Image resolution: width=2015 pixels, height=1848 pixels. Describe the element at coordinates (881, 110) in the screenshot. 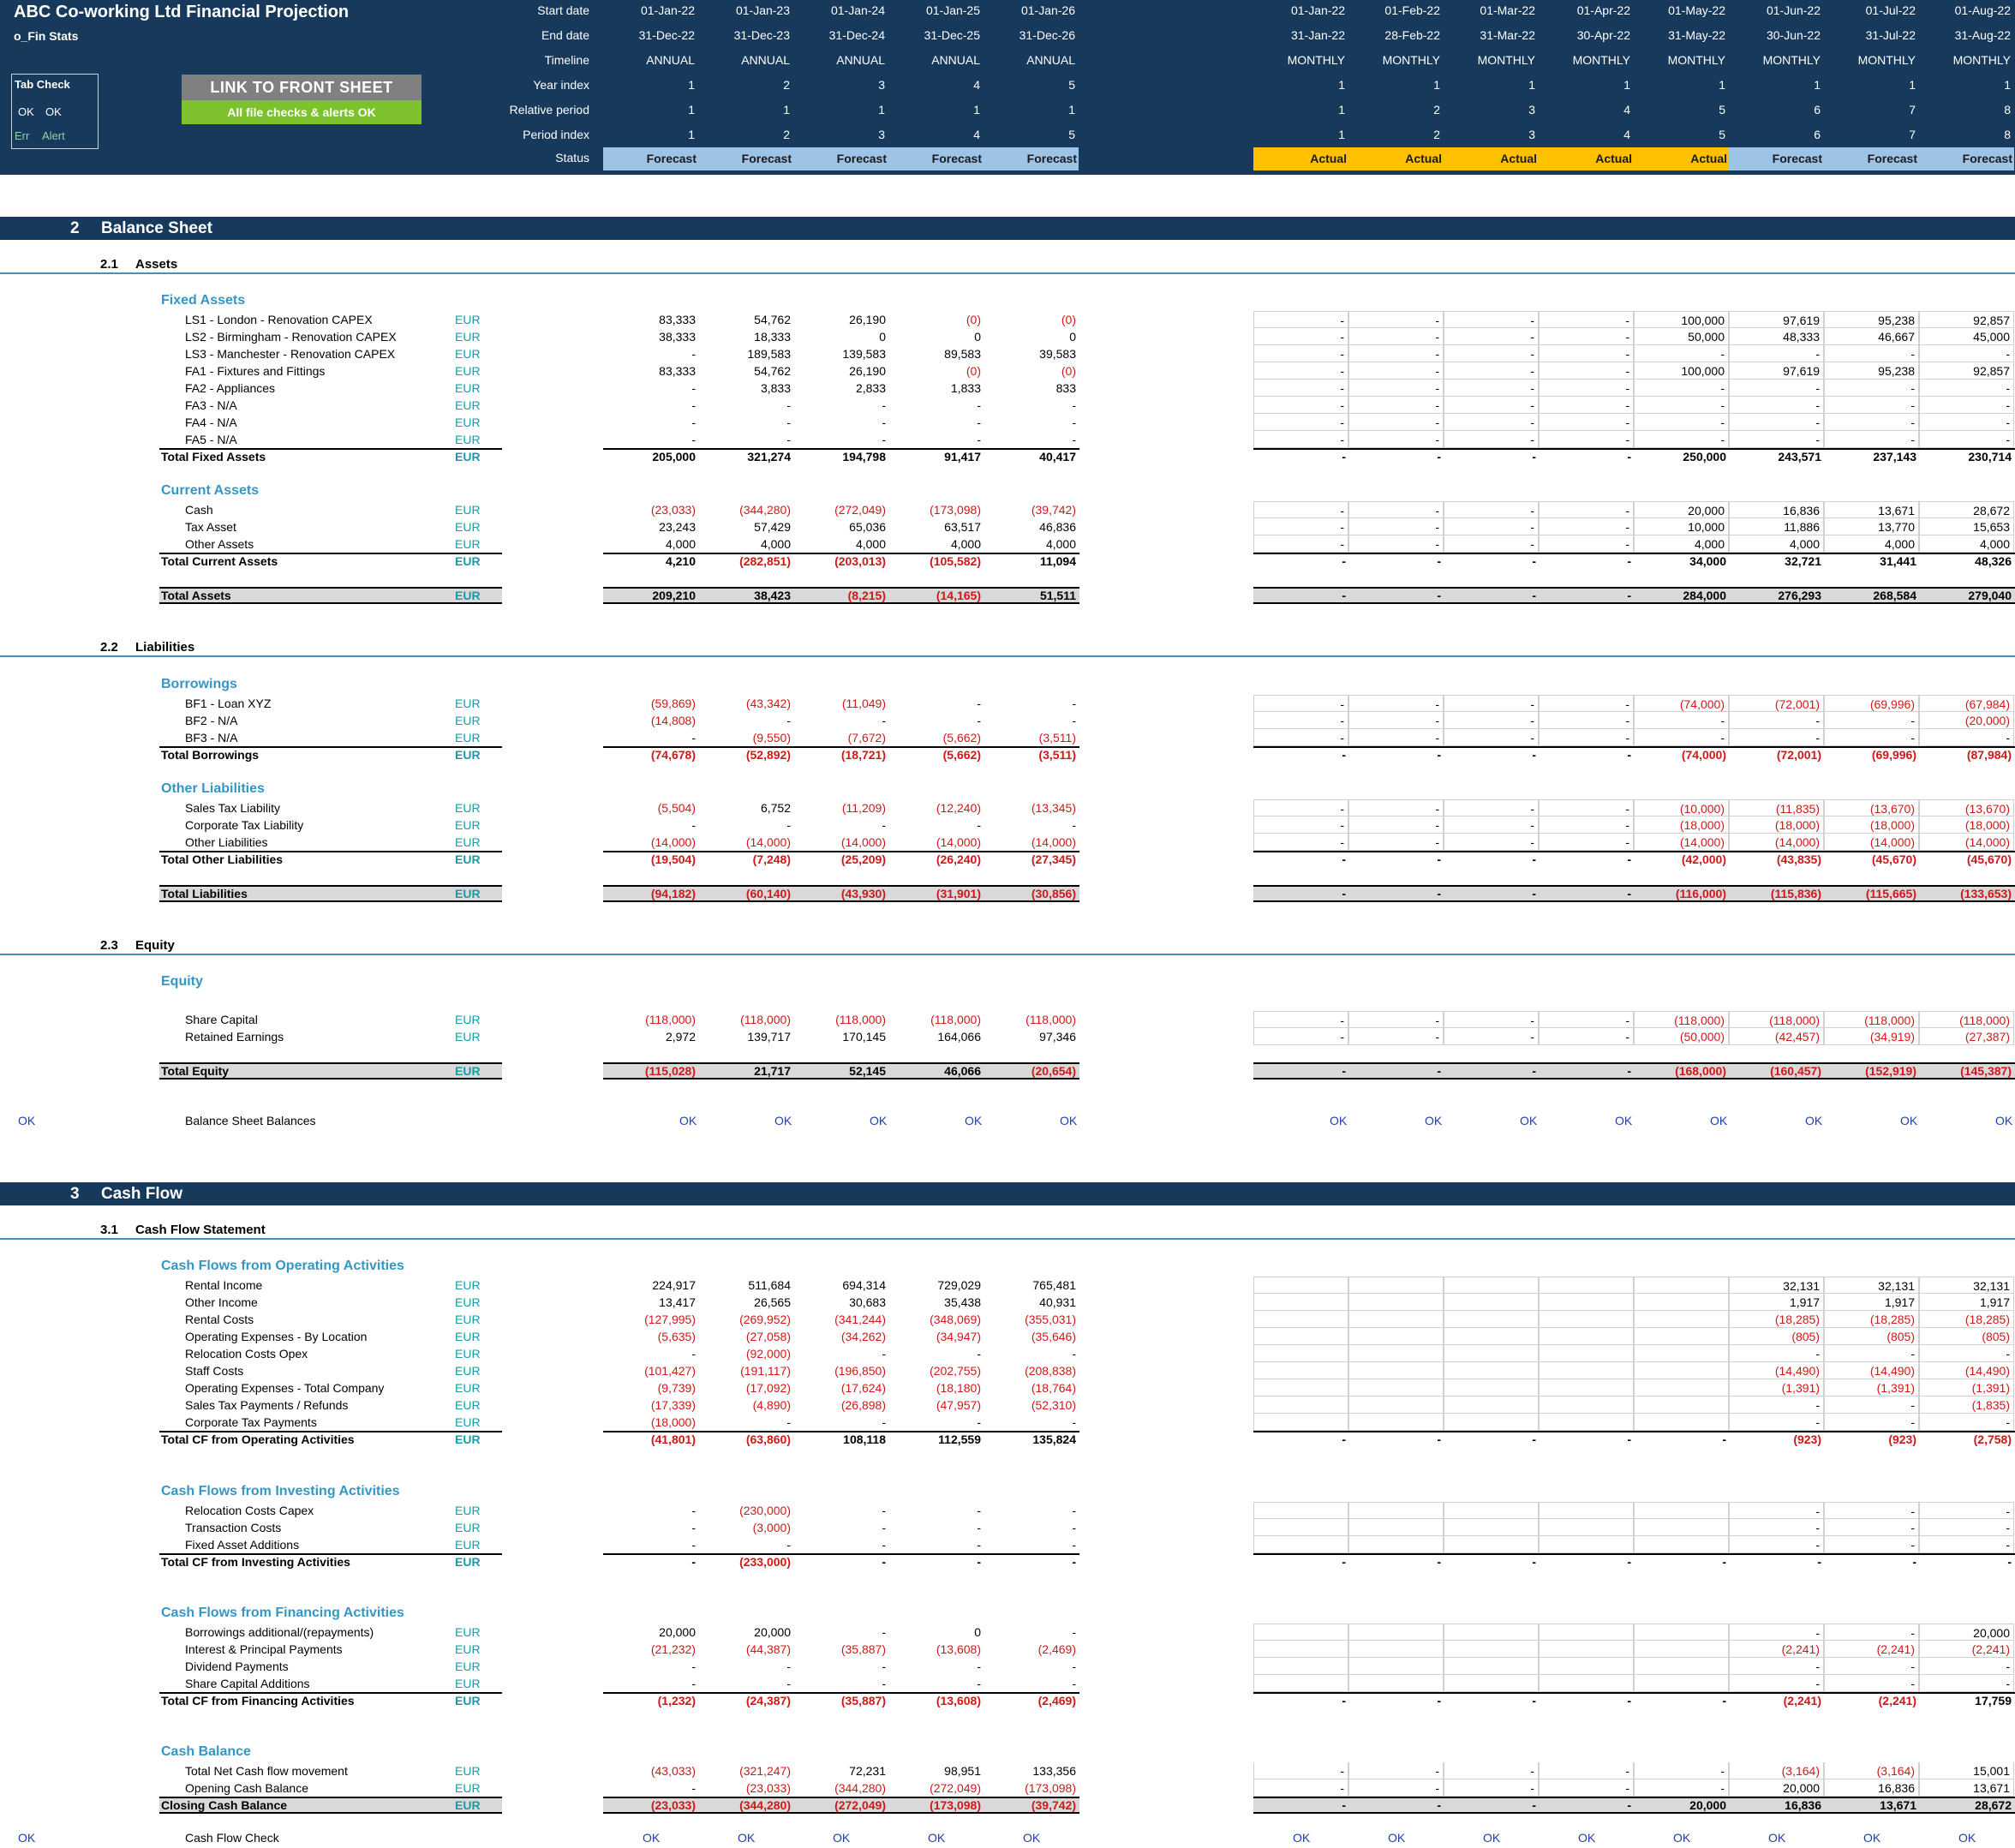

I see `header-annual-rel: 1` at that location.